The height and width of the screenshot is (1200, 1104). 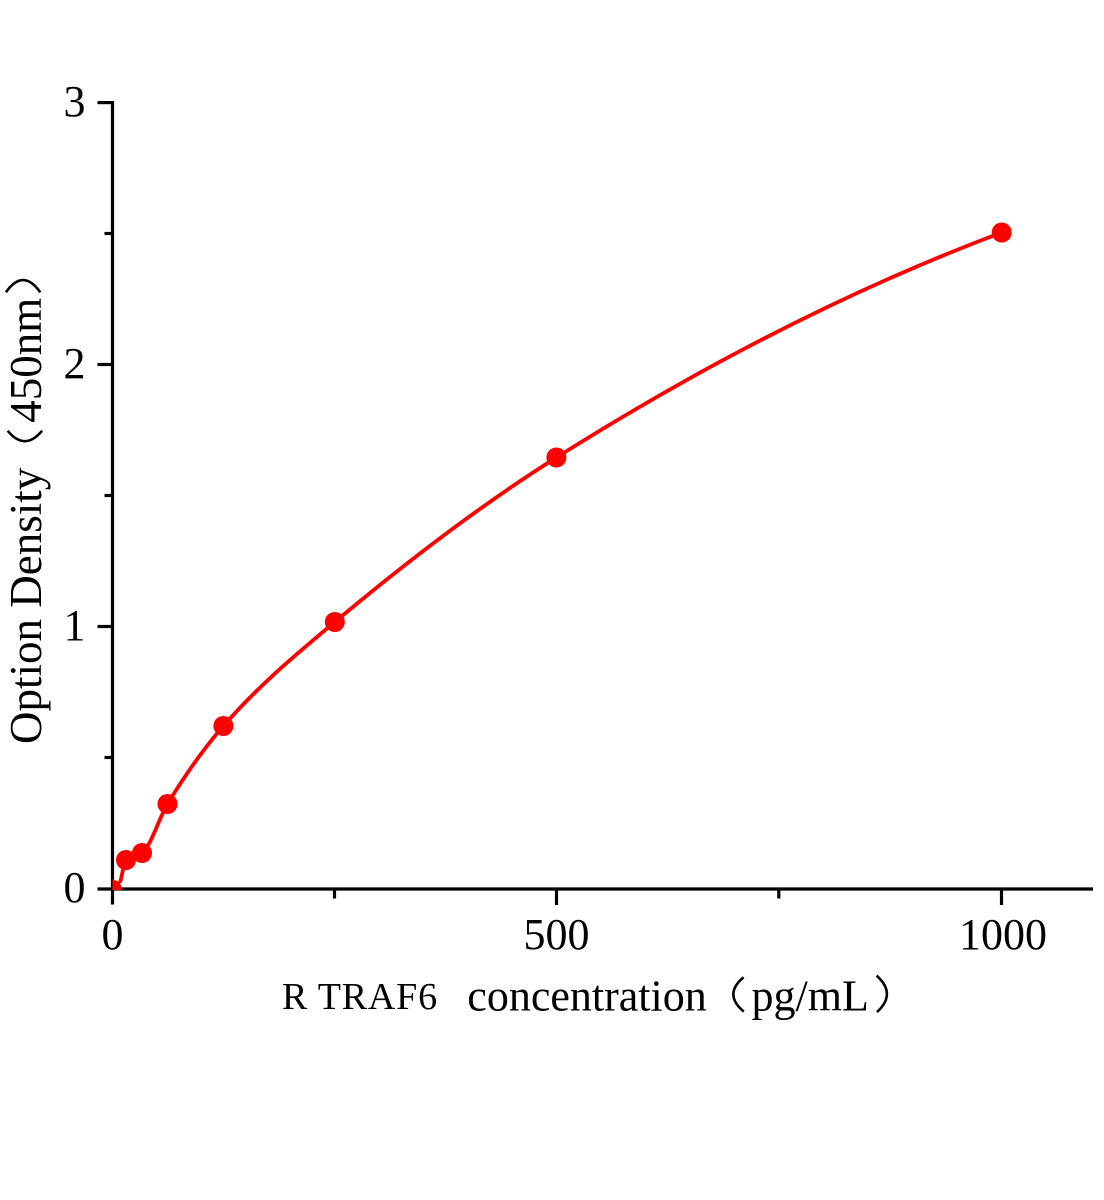 What do you see at coordinates (26, 360) in the screenshot?
I see `svg-text: 450nm` at bounding box center [26, 360].